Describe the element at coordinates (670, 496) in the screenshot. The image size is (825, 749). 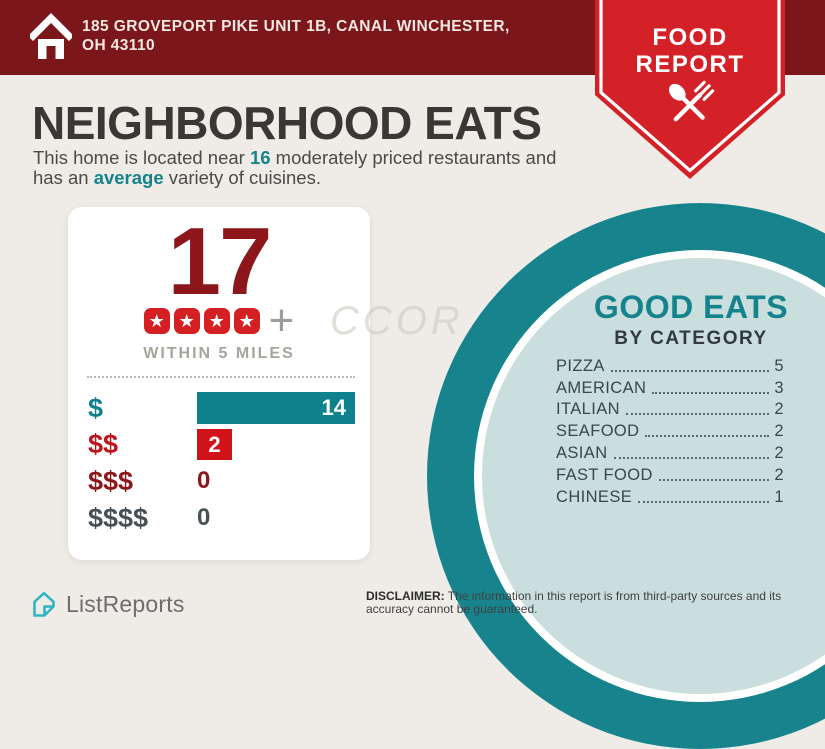
I see `category-row: CHINESE 1` at that location.